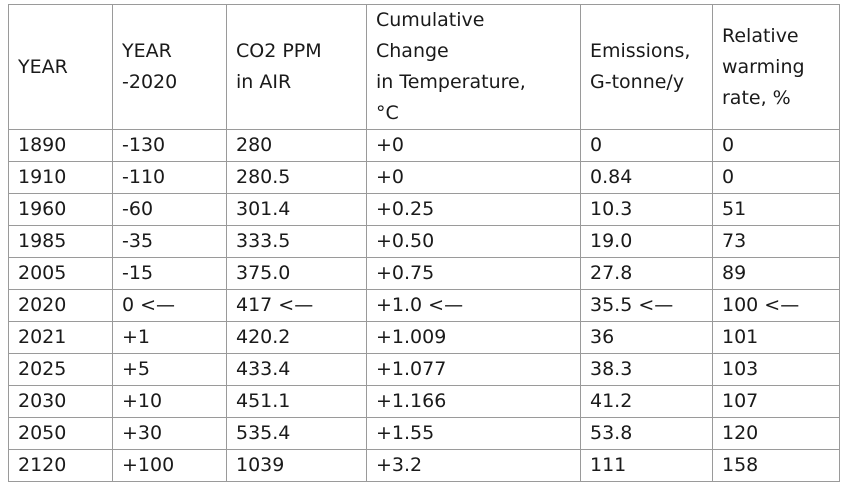 The height and width of the screenshot is (492, 848). What do you see at coordinates (776, 241) in the screenshot?
I see `table-cell: 73` at bounding box center [776, 241].